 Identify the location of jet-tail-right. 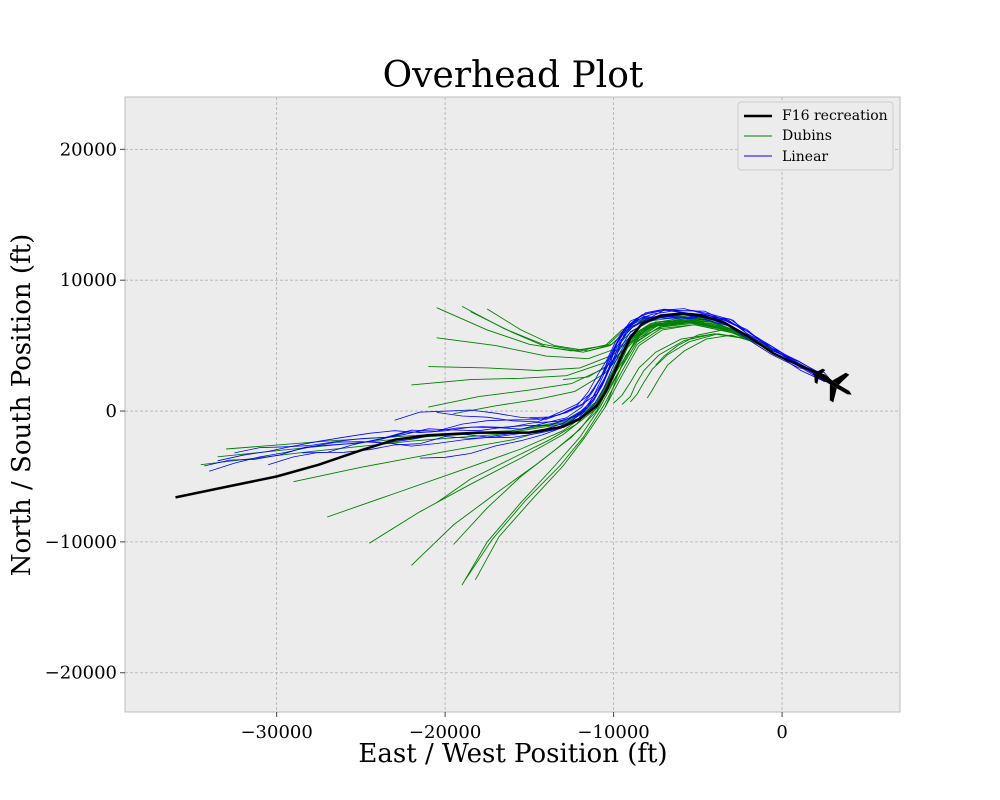
(816, 379).